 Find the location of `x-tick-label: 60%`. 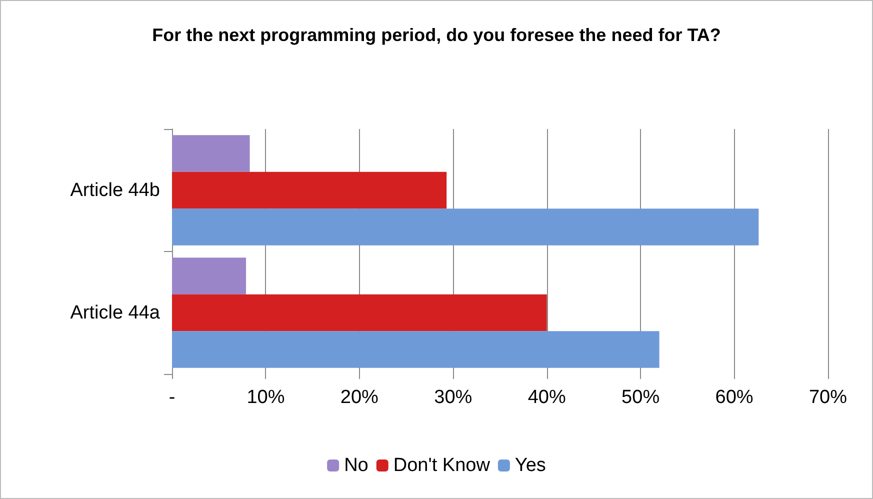

x-tick-label: 60% is located at coordinates (734, 397).